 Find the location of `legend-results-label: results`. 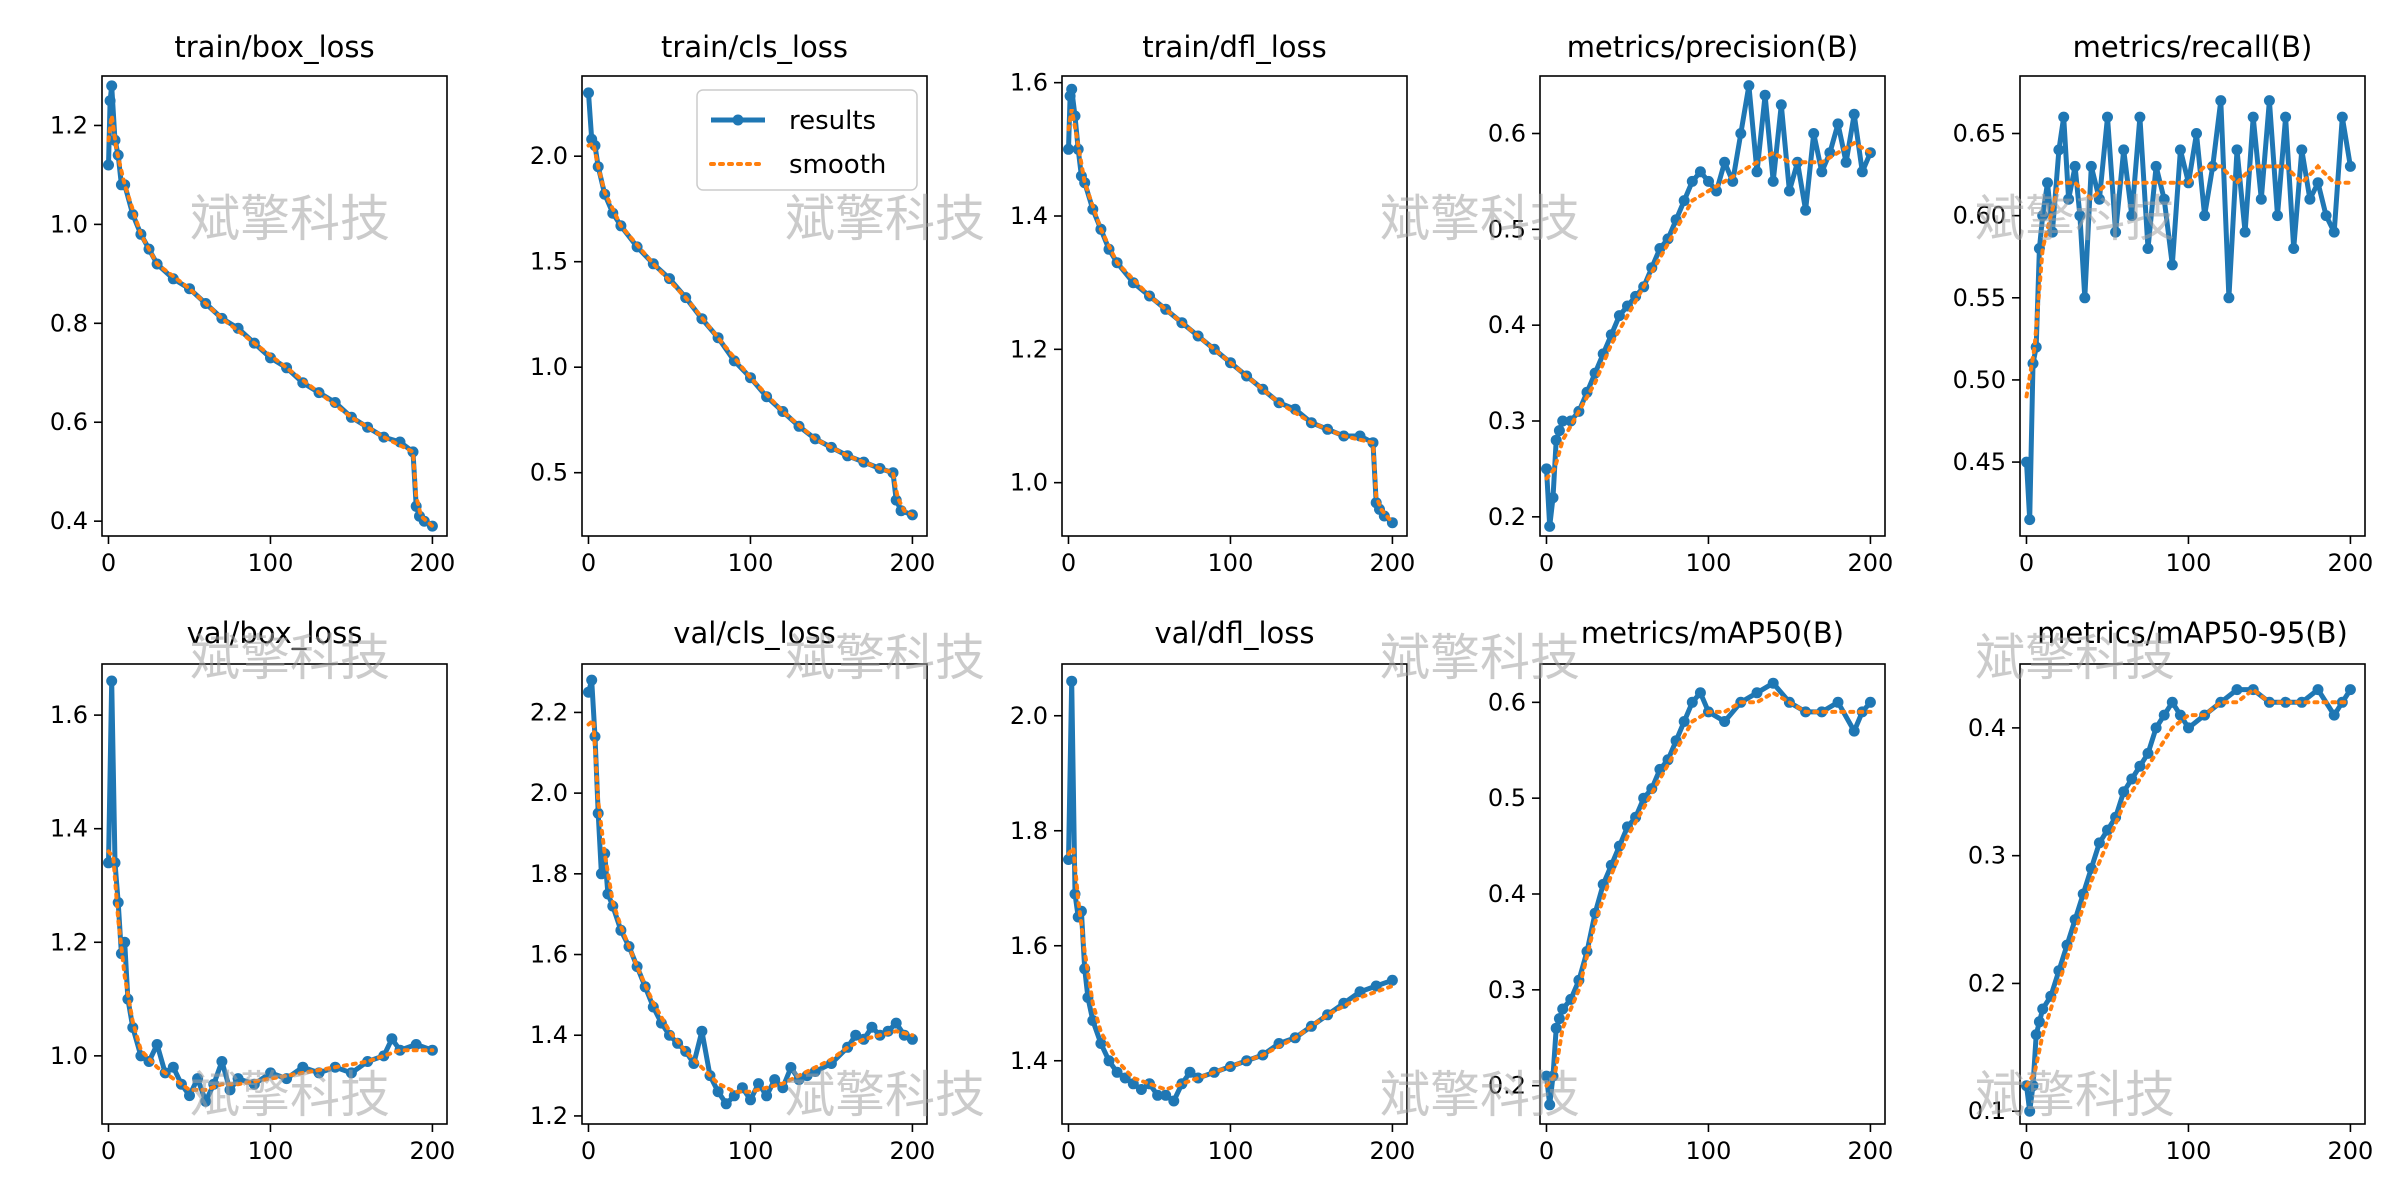

legend-results-label: results is located at coordinates (832, 121).